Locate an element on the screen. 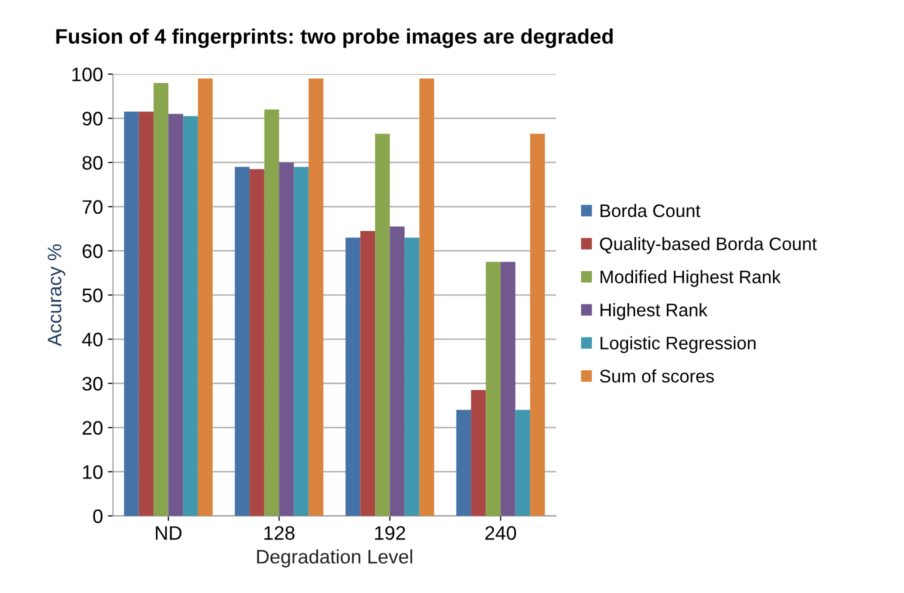 The image size is (904, 593). y-tick-label: 90 is located at coordinates (92, 119).